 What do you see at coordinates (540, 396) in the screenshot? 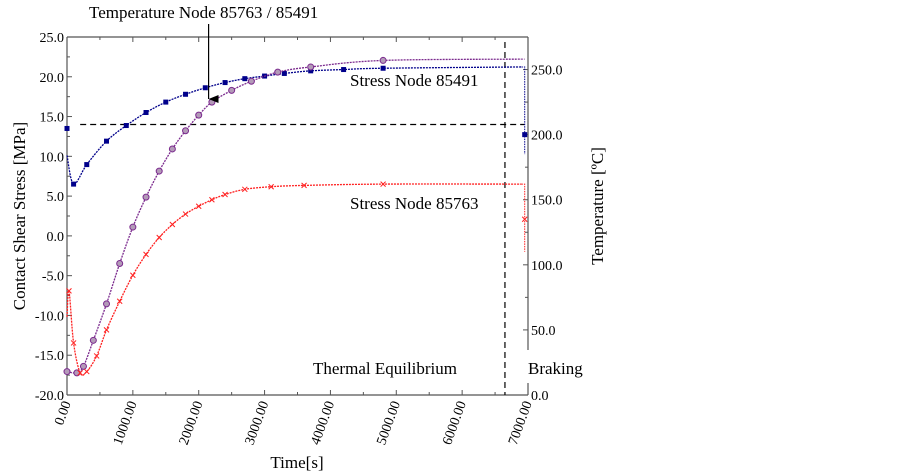
I see `y2-tick-label: 0.0` at bounding box center [540, 396].